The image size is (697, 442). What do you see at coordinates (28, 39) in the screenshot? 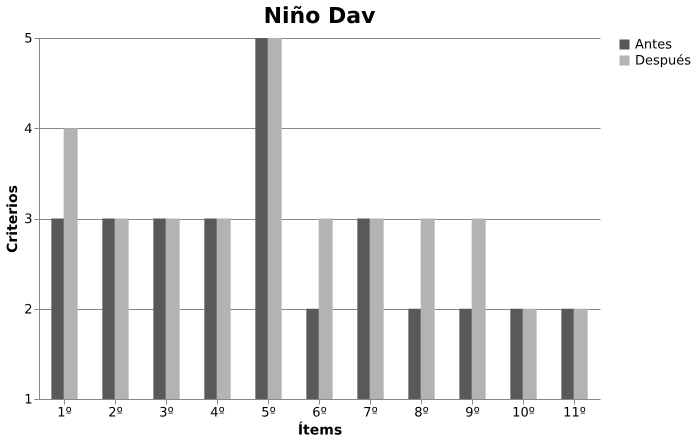
I see `y-tick-label: 5` at bounding box center [28, 39].